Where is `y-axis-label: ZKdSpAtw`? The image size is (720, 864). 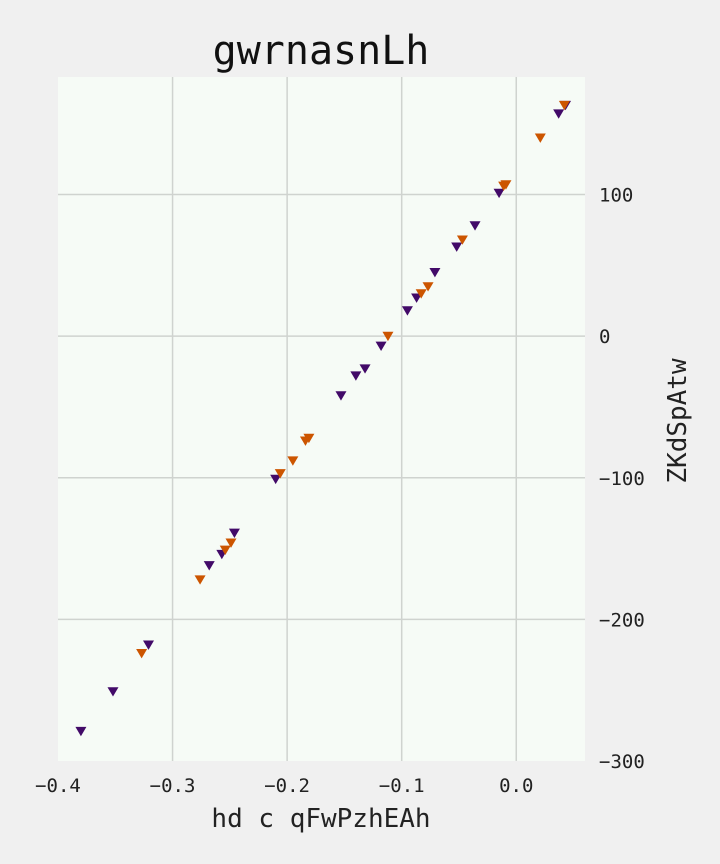 y-axis-label: ZKdSpAtw is located at coordinates (678, 421).